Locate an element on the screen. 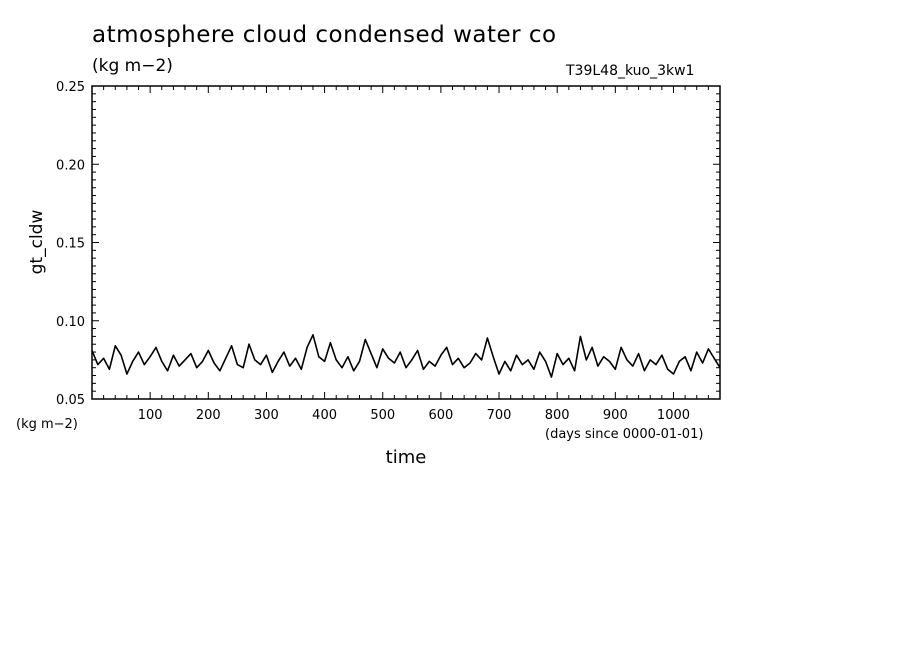 Image resolution: width=904 pixels, height=654 pixels. x-tick-label: 400 is located at coordinates (324, 415).